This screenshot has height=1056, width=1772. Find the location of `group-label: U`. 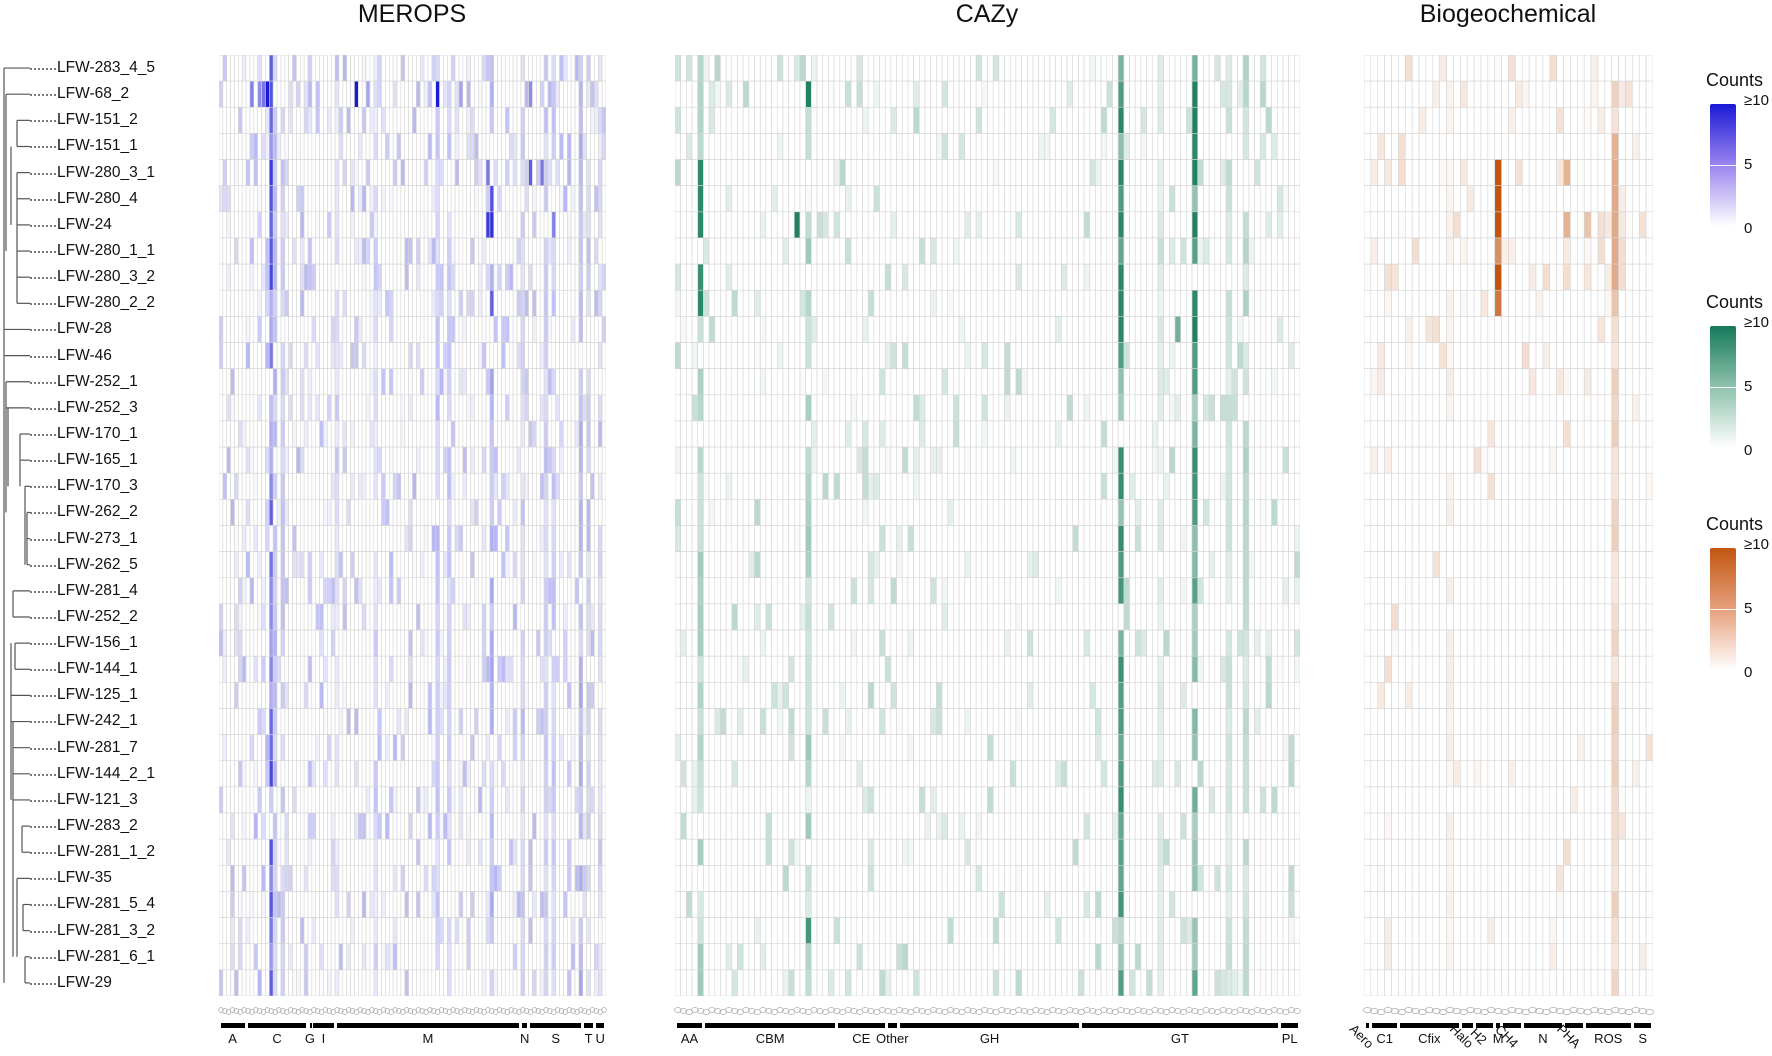

group-label: U is located at coordinates (600, 1038).